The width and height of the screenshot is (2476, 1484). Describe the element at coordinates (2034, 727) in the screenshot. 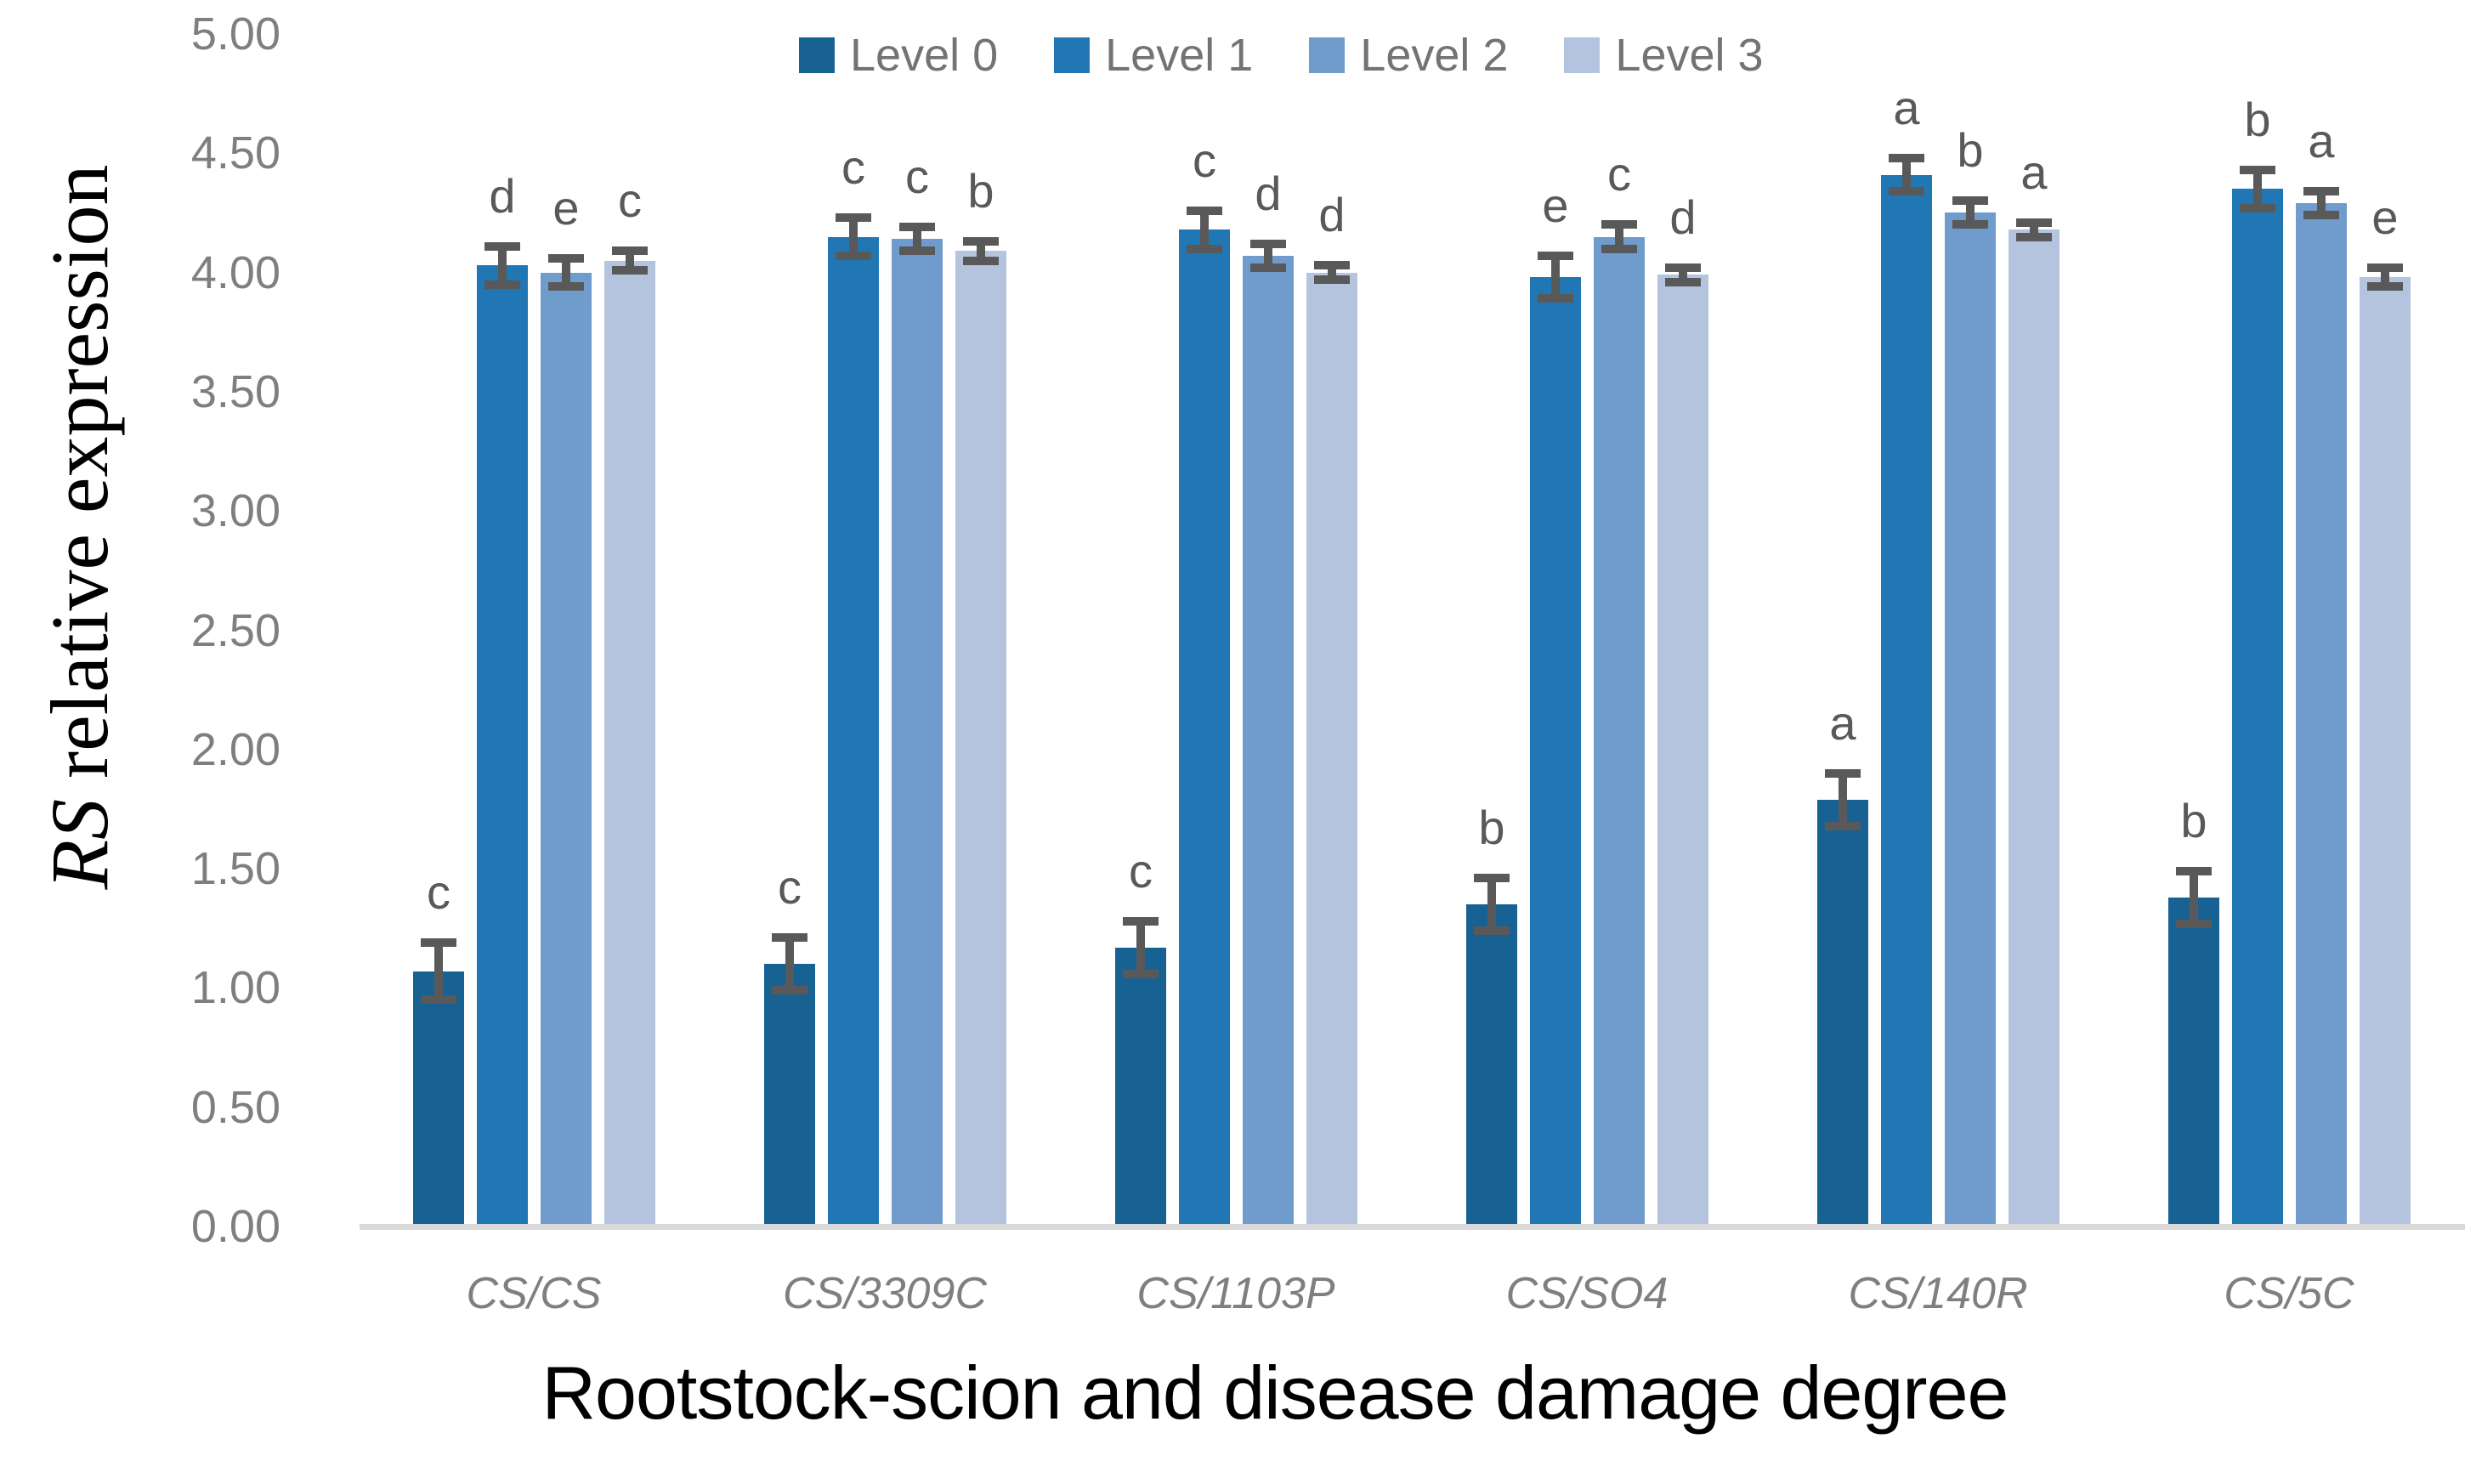

I see `bar-level3-CS-140R` at that location.